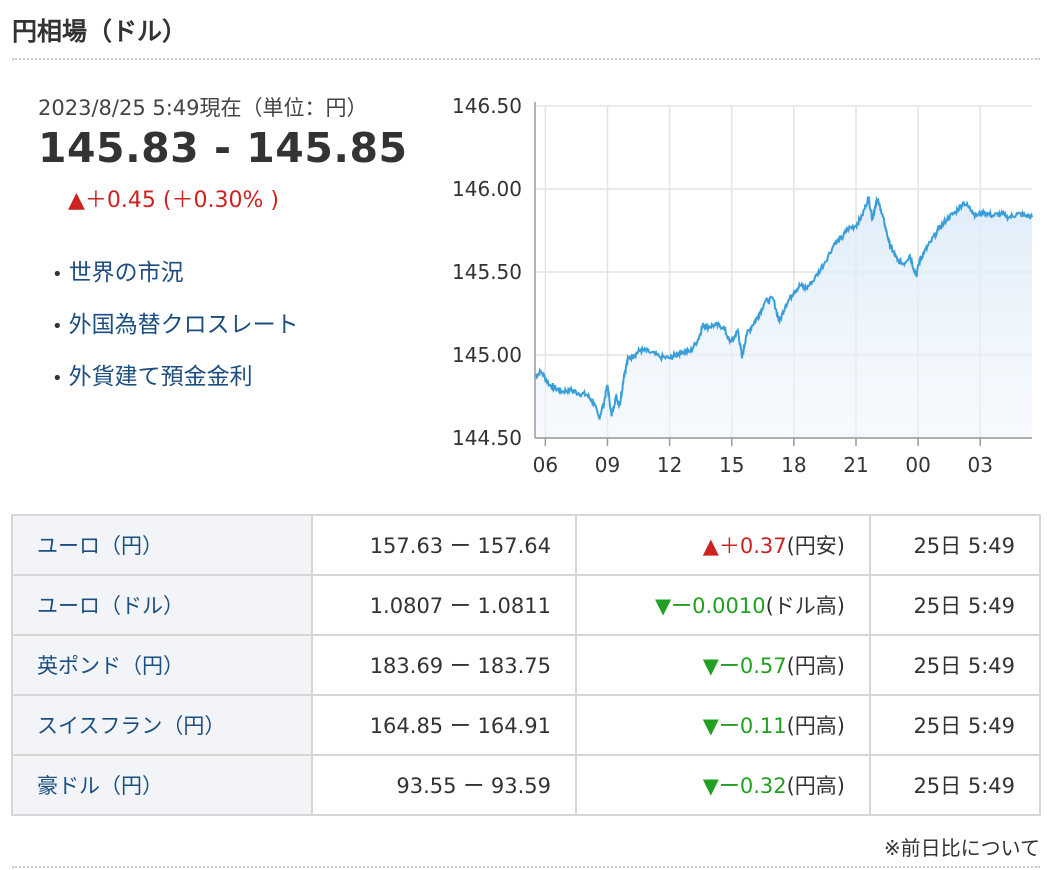 This screenshot has width=1052, height=870. I want to click on currency-change: ▲＋0.37(円安), so click(723, 545).